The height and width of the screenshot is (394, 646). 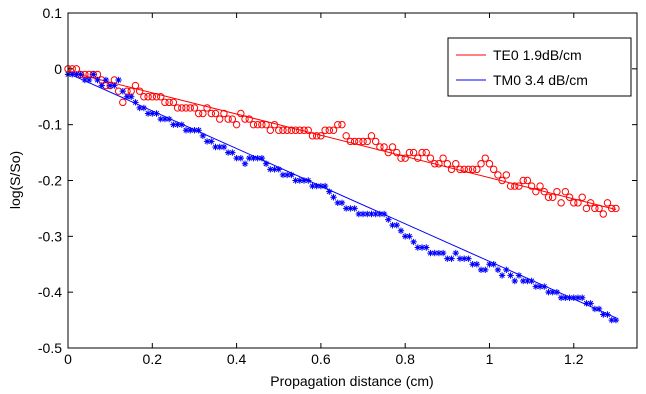 What do you see at coordinates (153, 359) in the screenshot?
I see `x-tick-label: 0.2` at bounding box center [153, 359].